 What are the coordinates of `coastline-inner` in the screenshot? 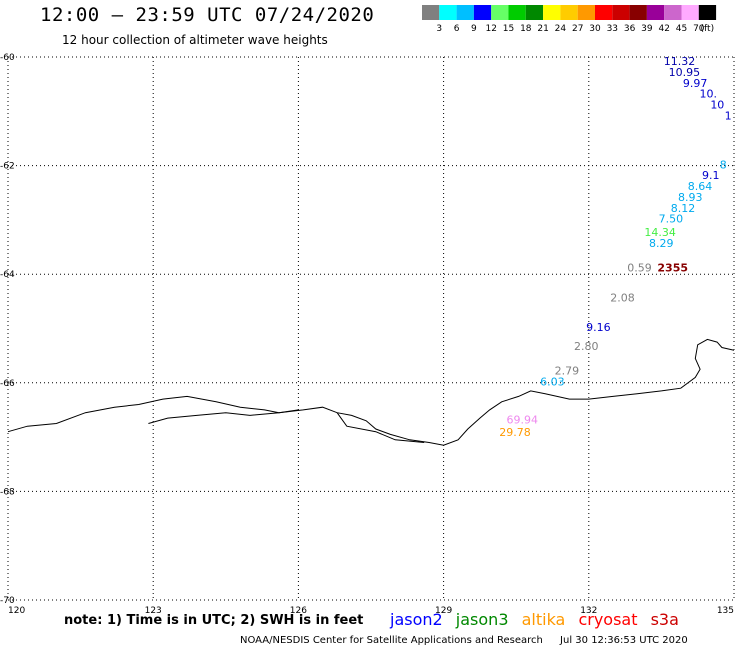 It's located at (223, 416).